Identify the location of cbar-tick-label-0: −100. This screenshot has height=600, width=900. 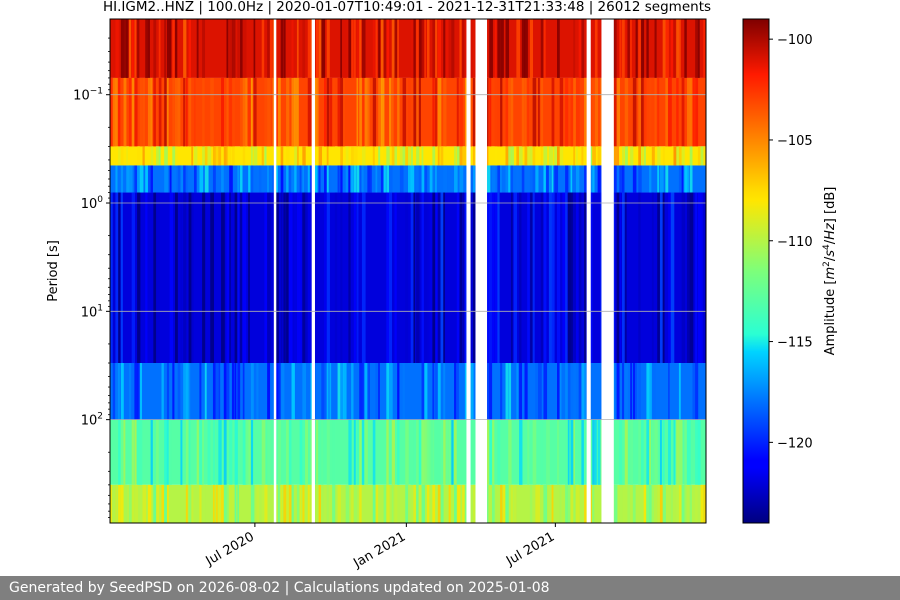
(795, 40).